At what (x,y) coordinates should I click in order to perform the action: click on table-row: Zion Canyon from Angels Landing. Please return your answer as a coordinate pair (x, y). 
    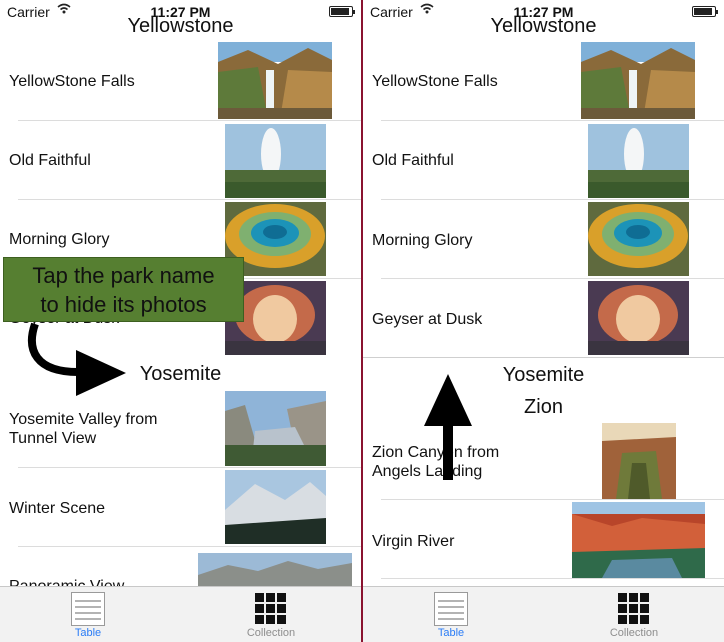
    Looking at the image, I should click on (543, 460).